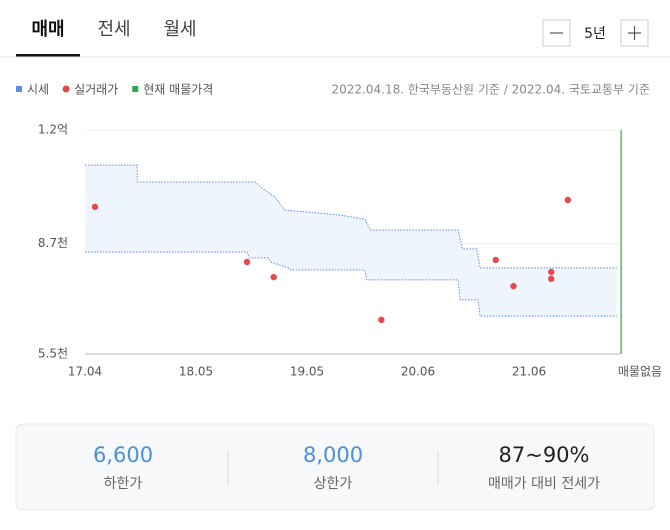 The height and width of the screenshot is (530, 670). I want to click on legend-label: 현재 매물가격, so click(178, 90).